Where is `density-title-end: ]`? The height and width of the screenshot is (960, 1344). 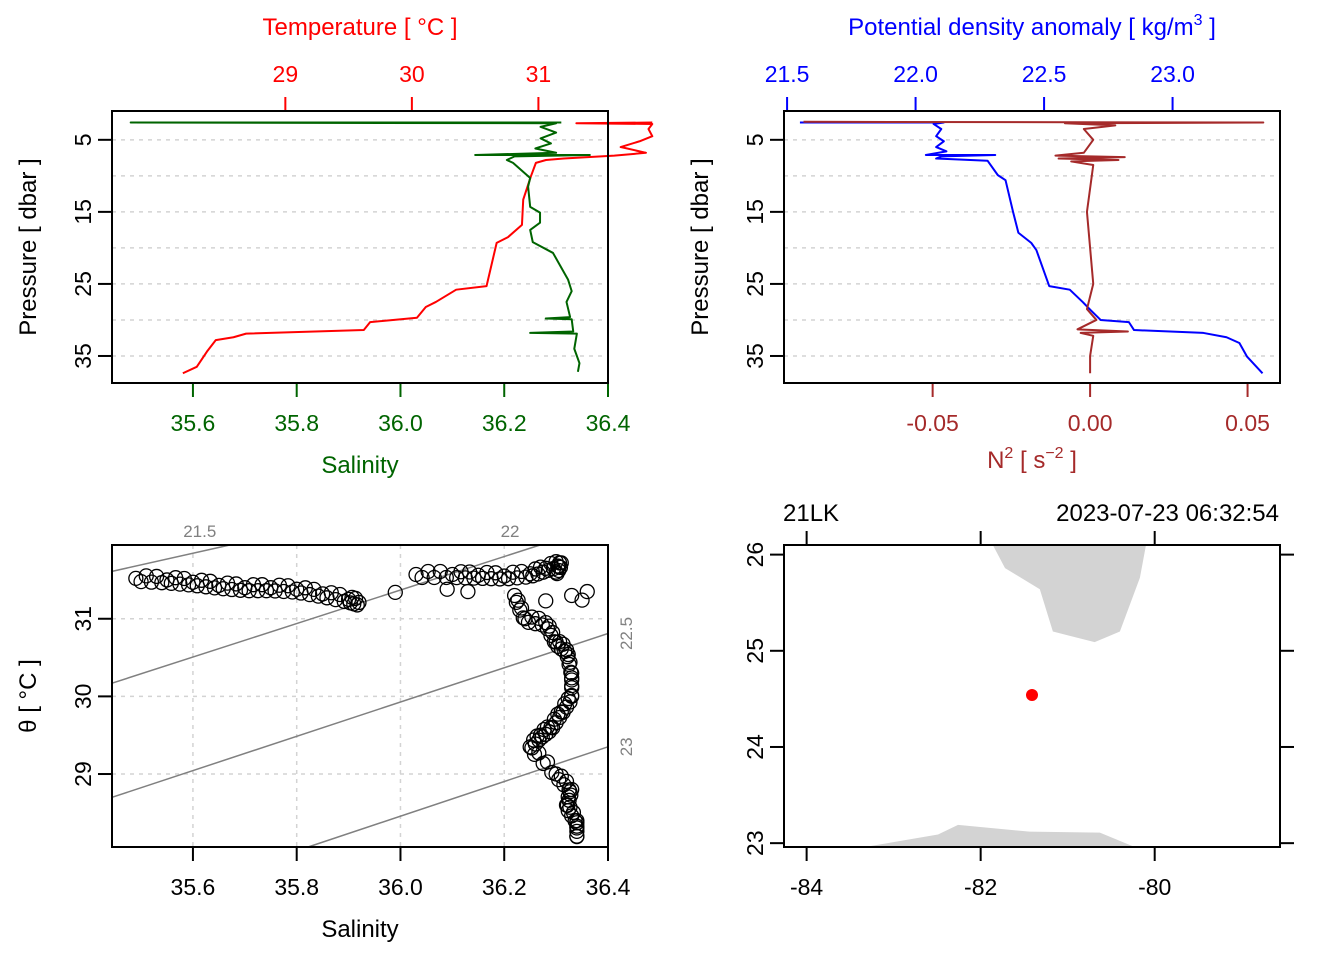
density-title-end: ] is located at coordinates (1209, 27).